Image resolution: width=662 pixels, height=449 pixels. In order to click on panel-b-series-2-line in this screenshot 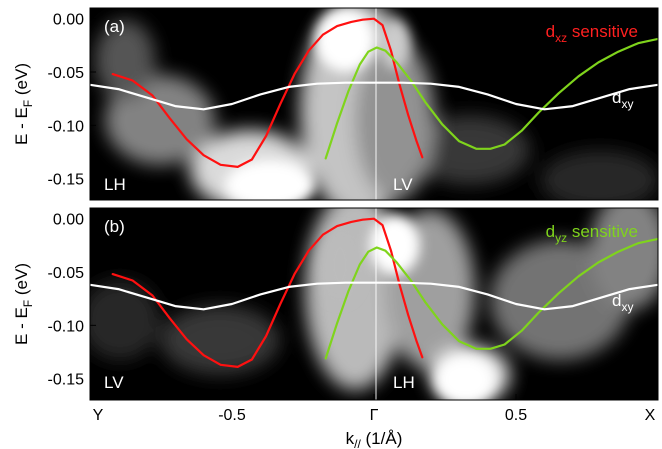, I will do `click(374, 296)`.